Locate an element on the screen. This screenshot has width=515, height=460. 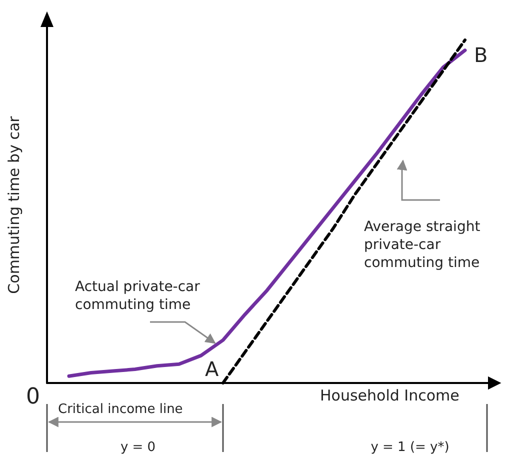
annotation: Actual private-car commuting time is located at coordinates (139, 296).